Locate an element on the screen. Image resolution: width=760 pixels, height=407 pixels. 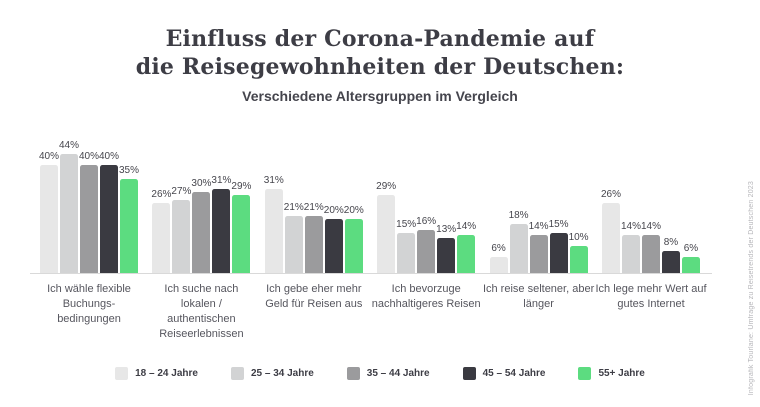
bar-value-label: 10% is located at coordinates (578, 237).